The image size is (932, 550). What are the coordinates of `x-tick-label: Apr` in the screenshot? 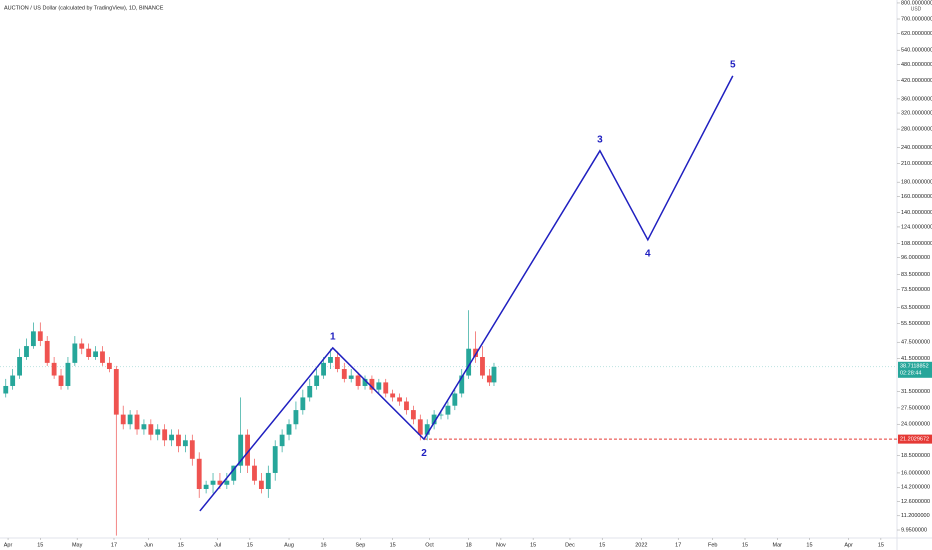 It's located at (8, 545).